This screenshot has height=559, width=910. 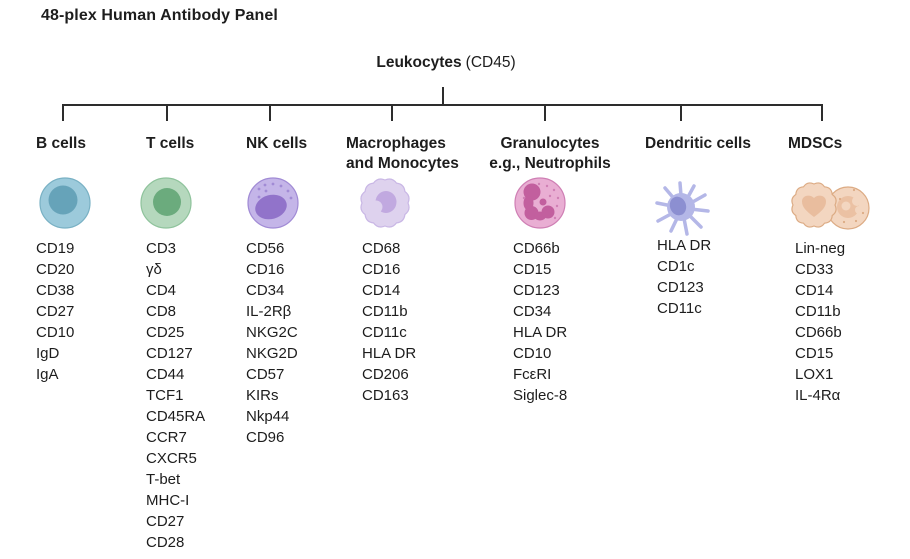 I want to click on nk-cell-icon, so click(x=273, y=203).